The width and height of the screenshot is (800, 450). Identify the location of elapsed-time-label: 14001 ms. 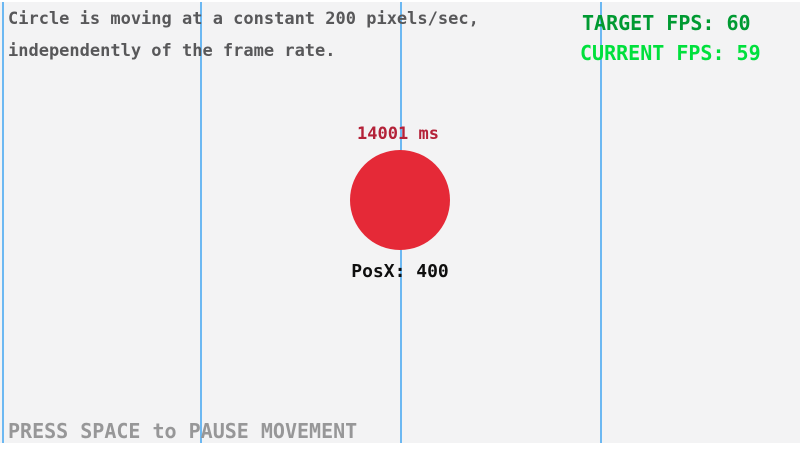
(398, 134).